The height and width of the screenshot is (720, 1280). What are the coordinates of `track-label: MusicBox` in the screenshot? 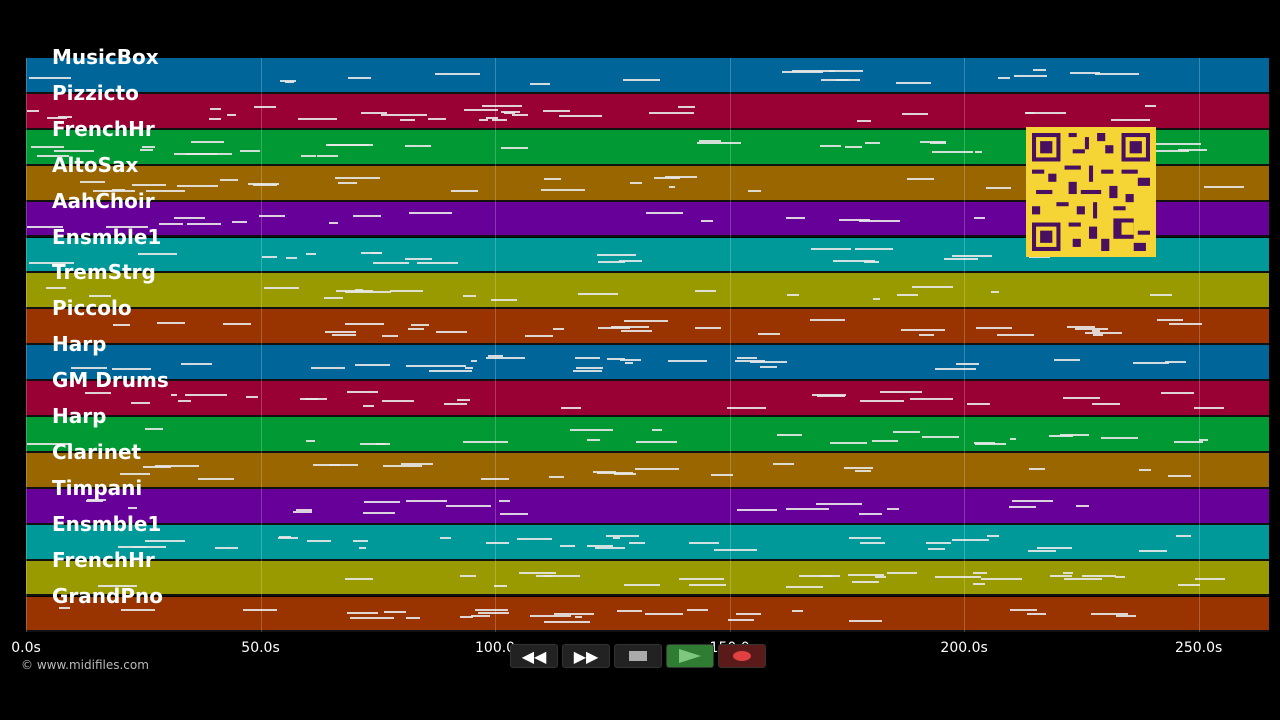 It's located at (105, 57).